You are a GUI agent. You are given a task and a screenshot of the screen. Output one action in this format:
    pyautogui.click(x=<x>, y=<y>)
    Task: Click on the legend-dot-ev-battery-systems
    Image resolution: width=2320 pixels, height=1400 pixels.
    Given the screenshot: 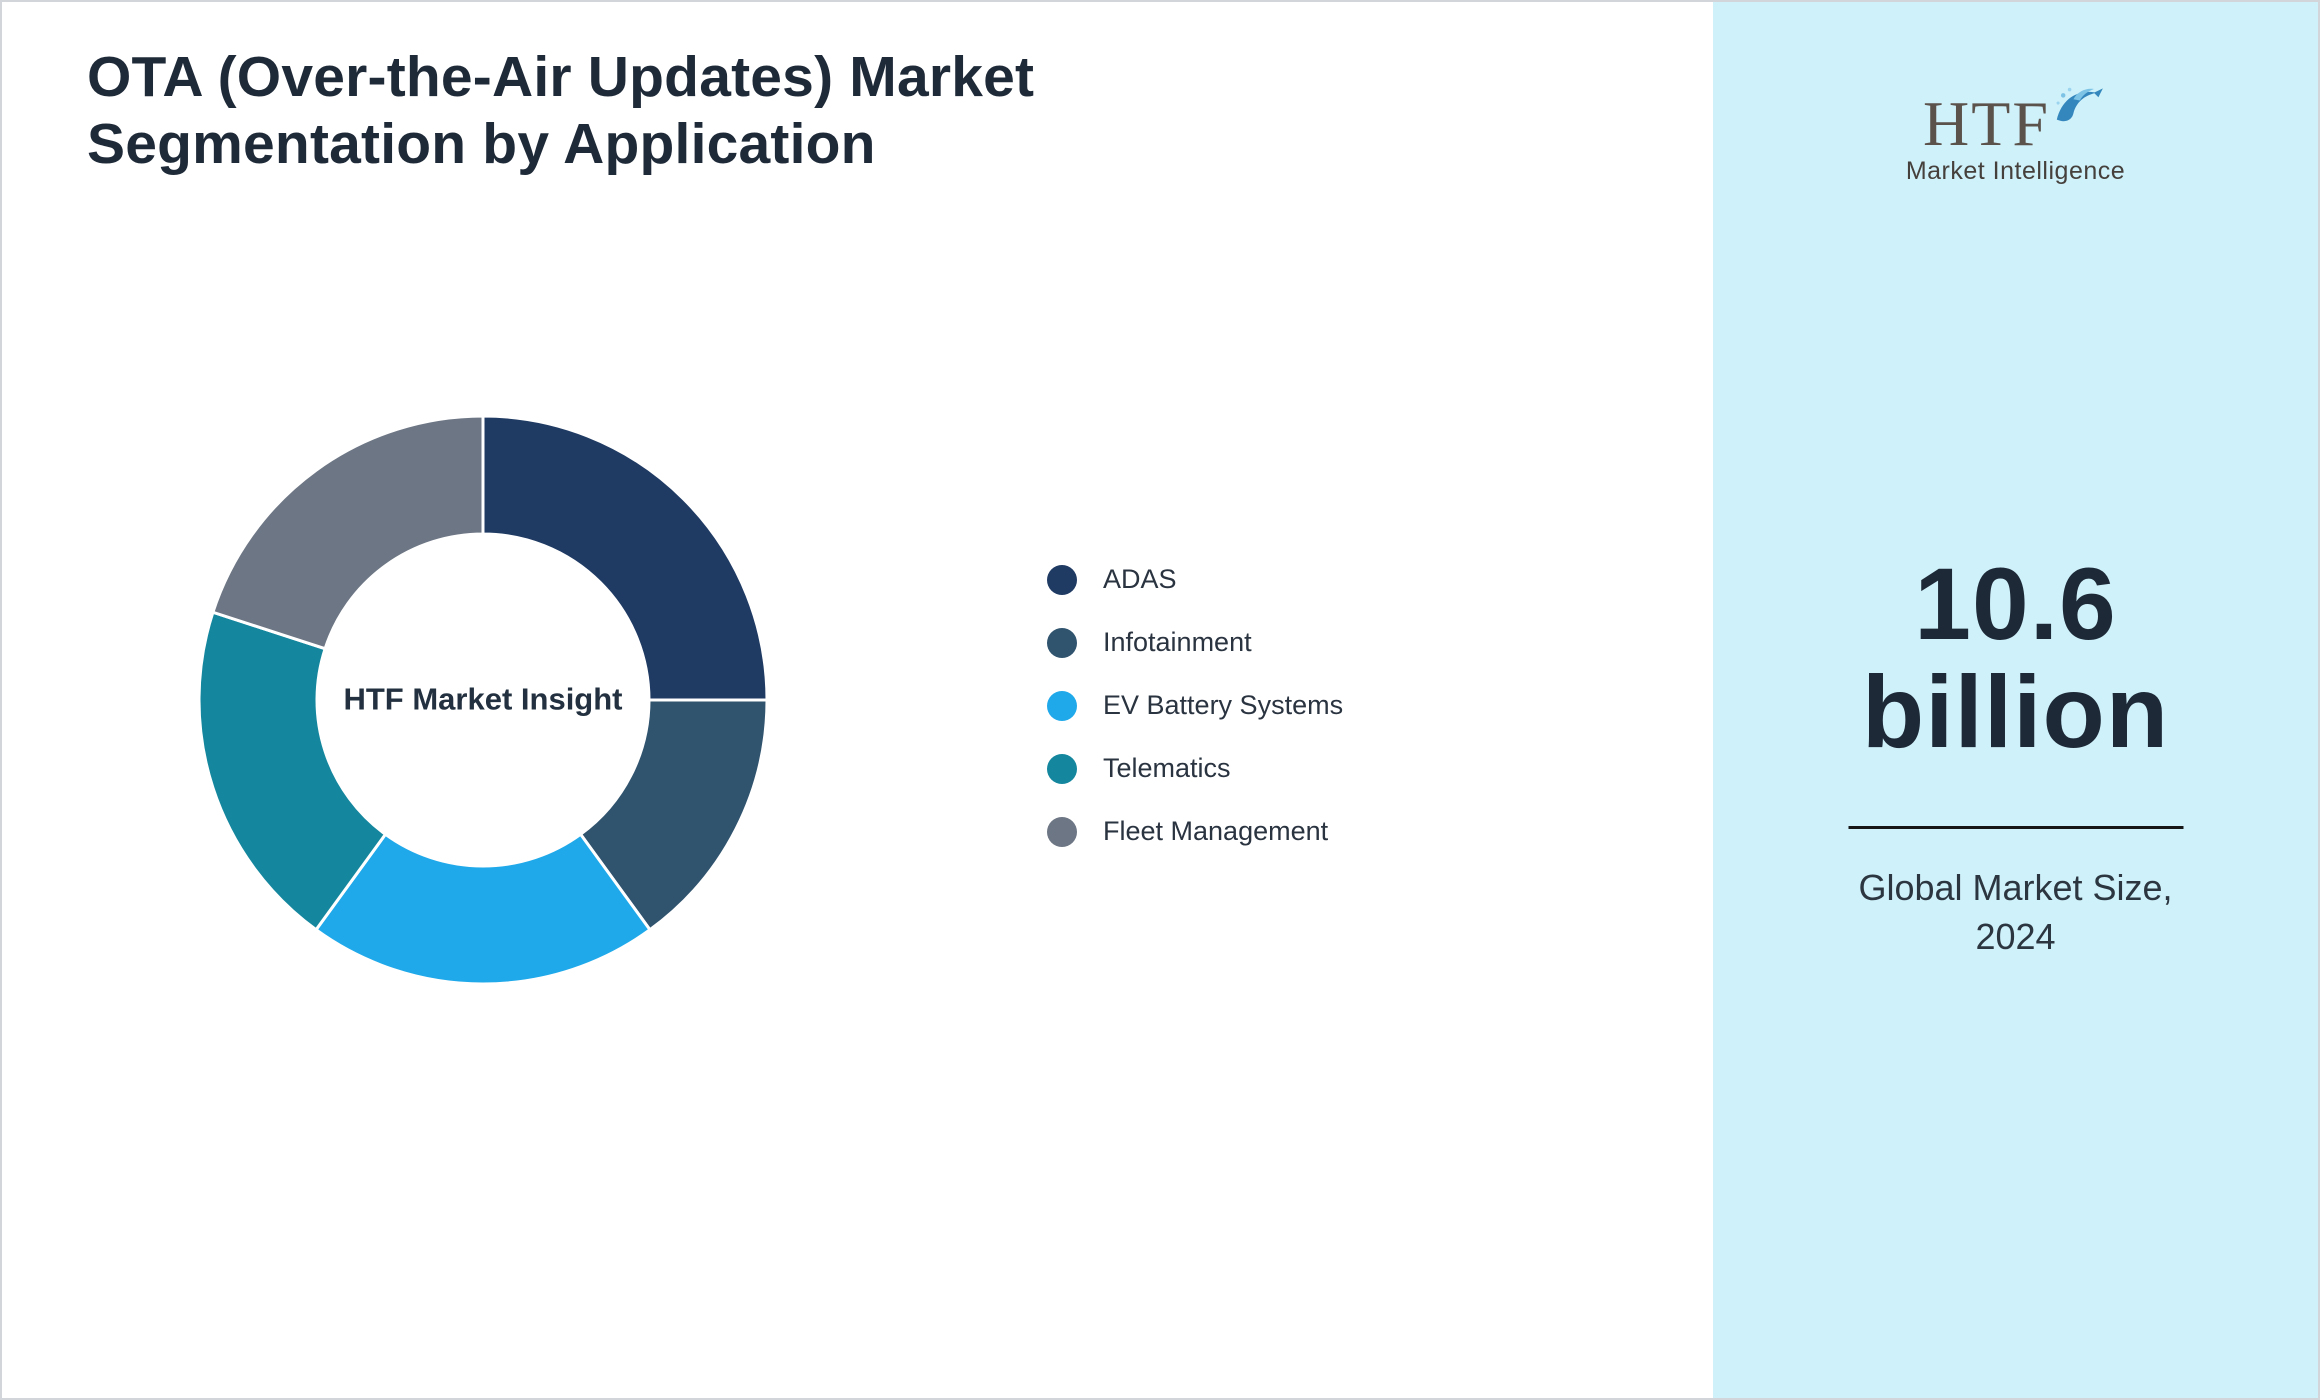 What is the action you would take?
    pyautogui.click(x=1062, y=705)
    